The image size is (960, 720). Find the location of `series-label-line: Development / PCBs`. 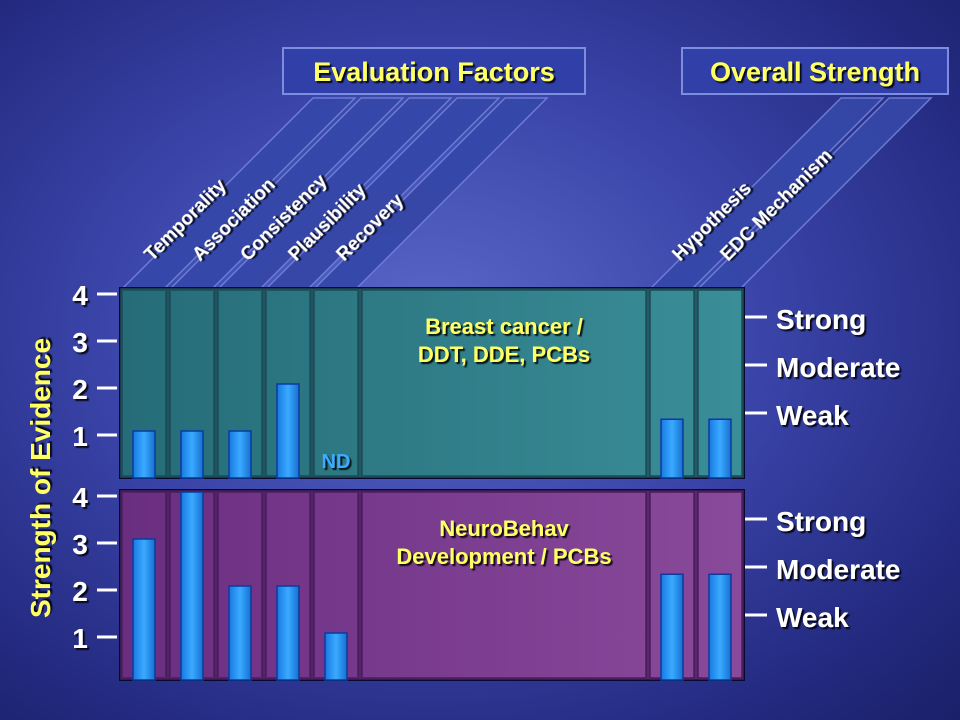

series-label-line: Development / PCBs is located at coordinates (503, 556).